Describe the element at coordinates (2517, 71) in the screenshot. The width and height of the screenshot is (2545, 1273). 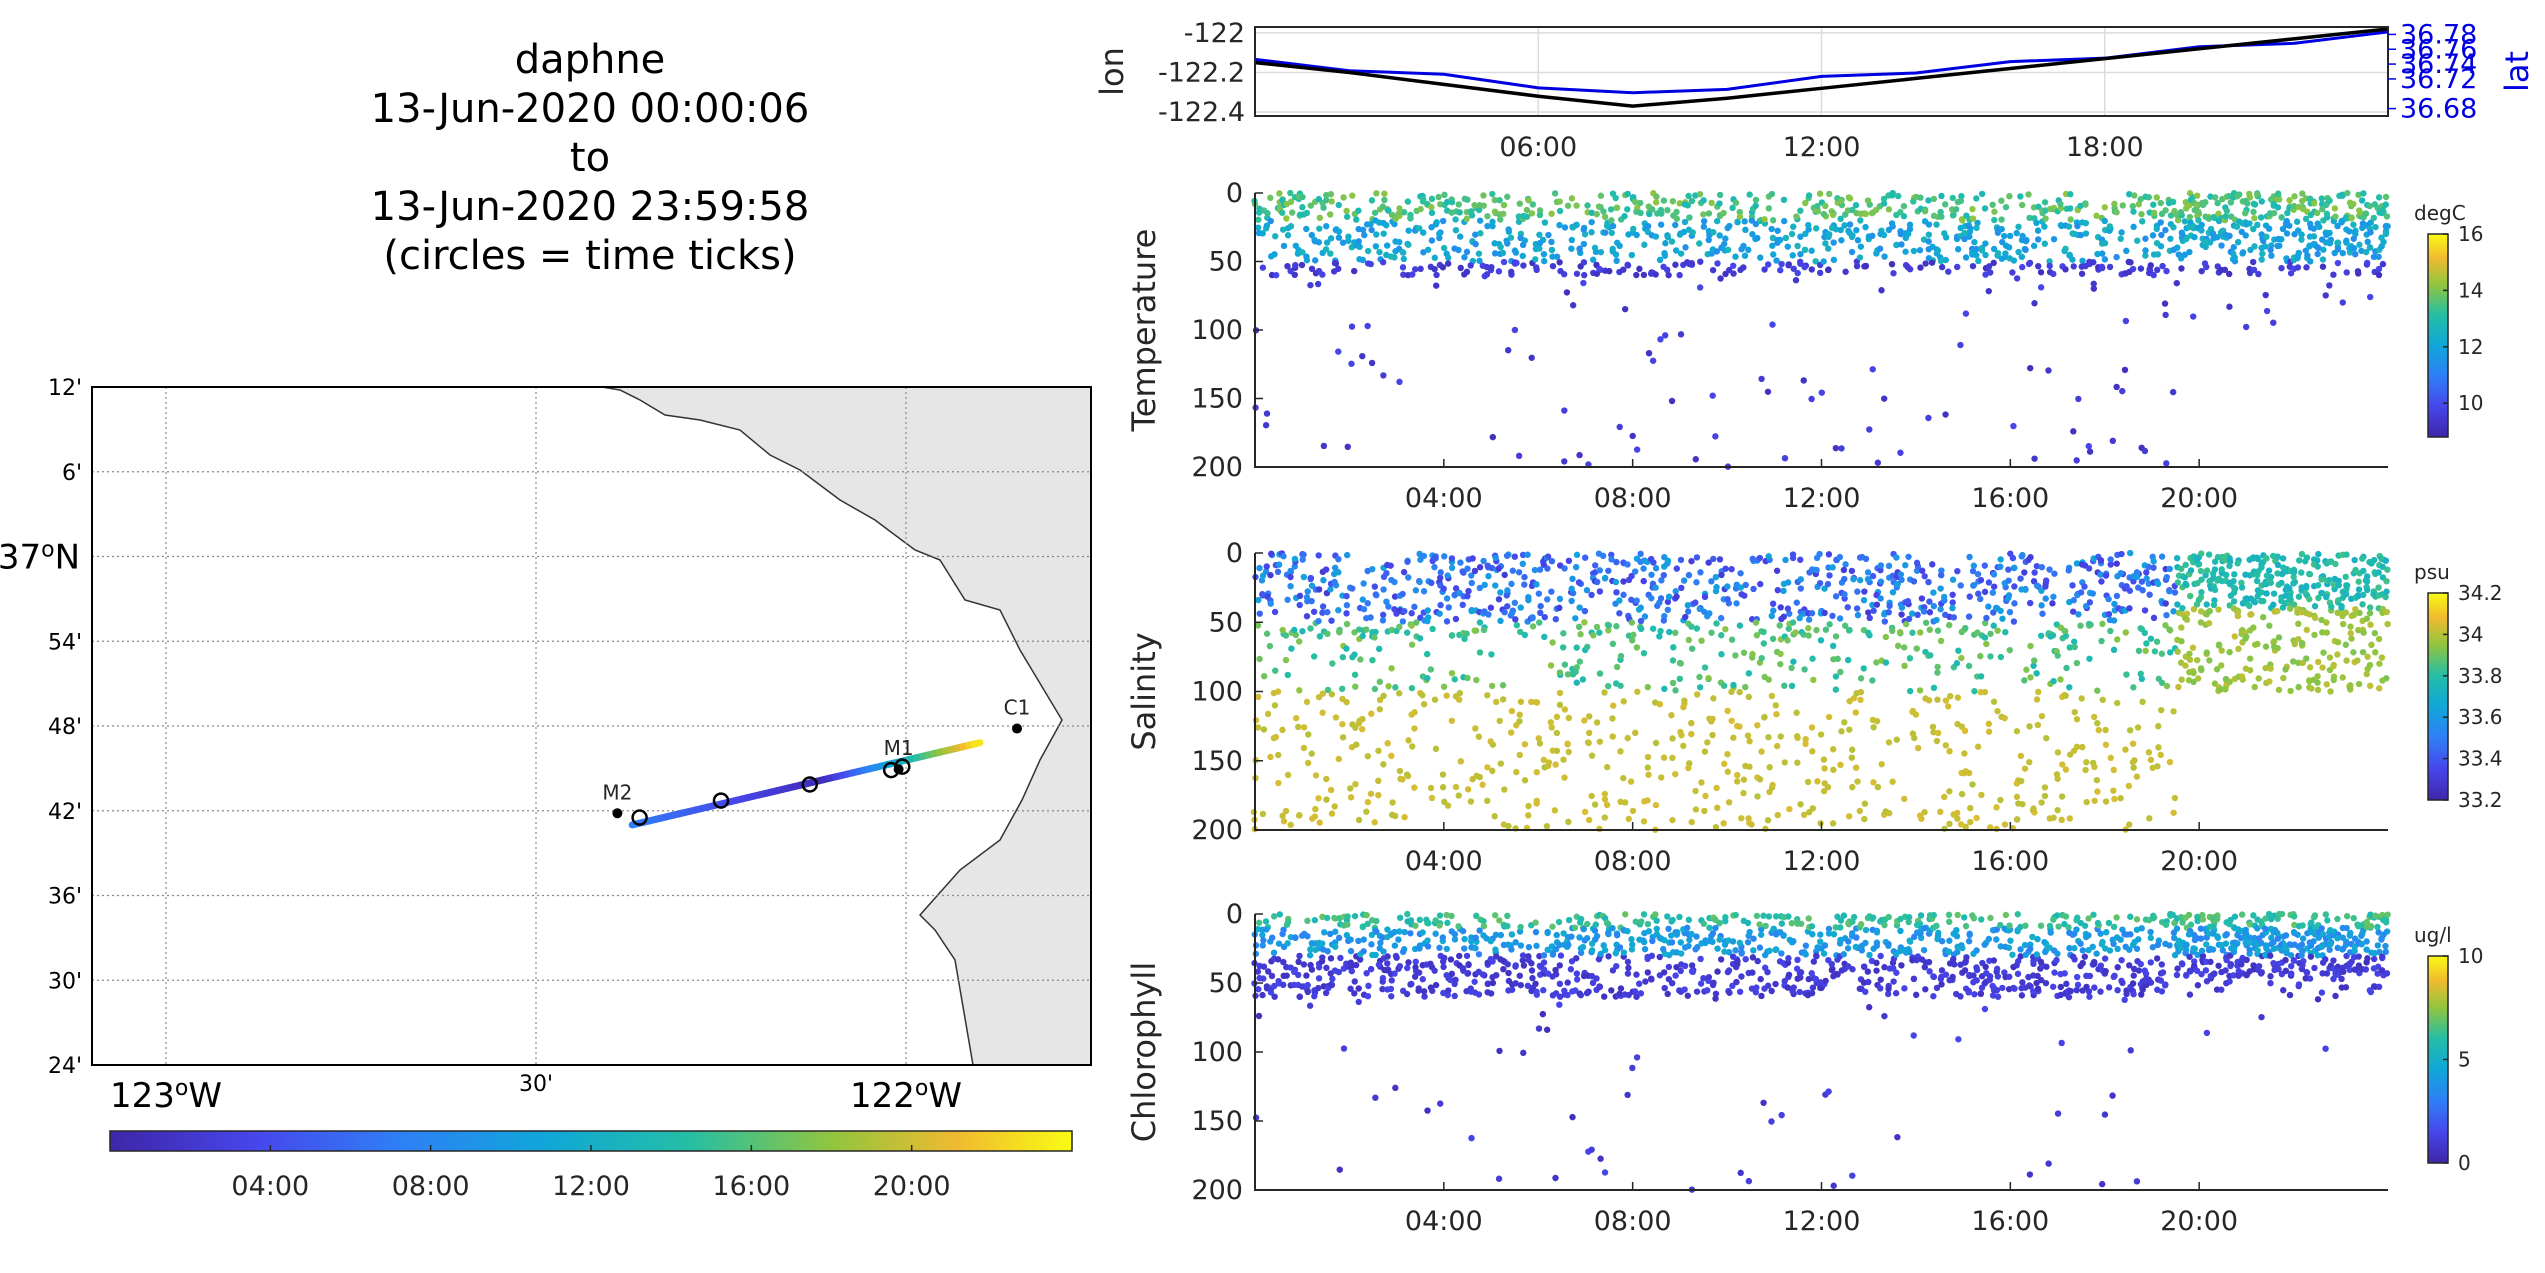
I see `lat-axis-label: lat` at that location.